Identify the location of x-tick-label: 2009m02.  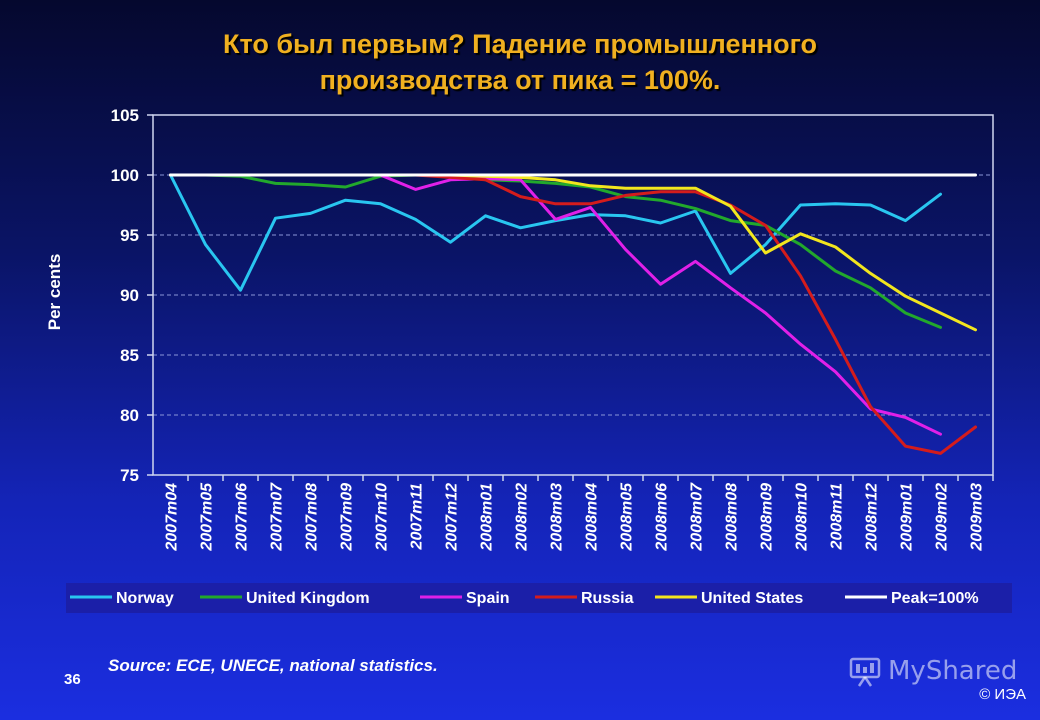
(942, 517).